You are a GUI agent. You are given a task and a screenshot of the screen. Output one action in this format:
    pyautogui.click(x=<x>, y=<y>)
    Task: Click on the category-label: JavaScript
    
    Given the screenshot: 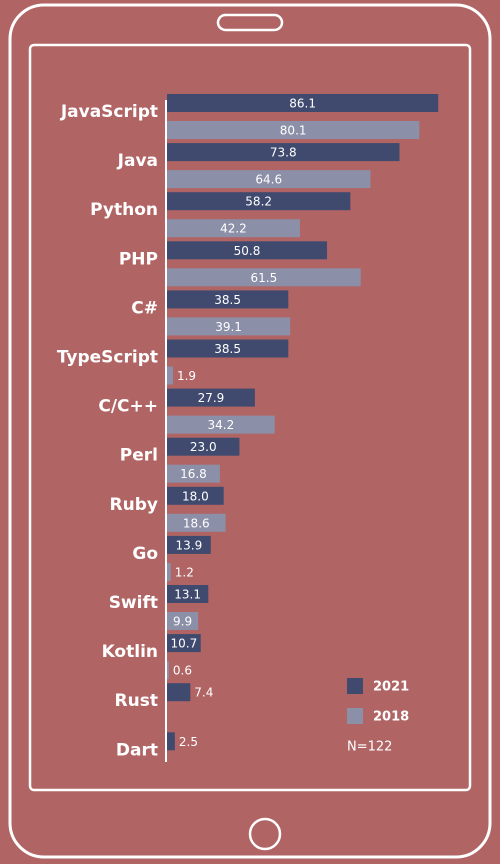 What is the action you would take?
    pyautogui.click(x=109, y=112)
    